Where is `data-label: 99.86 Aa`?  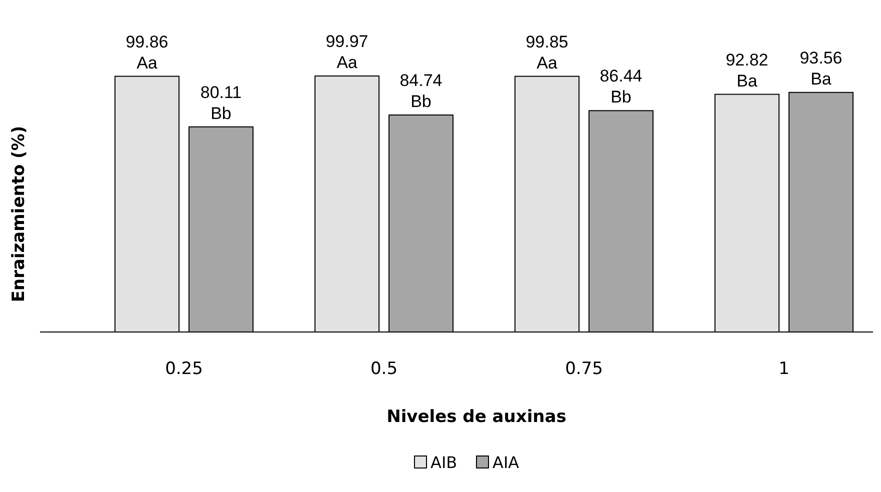
data-label: 99.86 Aa is located at coordinates (147, 52).